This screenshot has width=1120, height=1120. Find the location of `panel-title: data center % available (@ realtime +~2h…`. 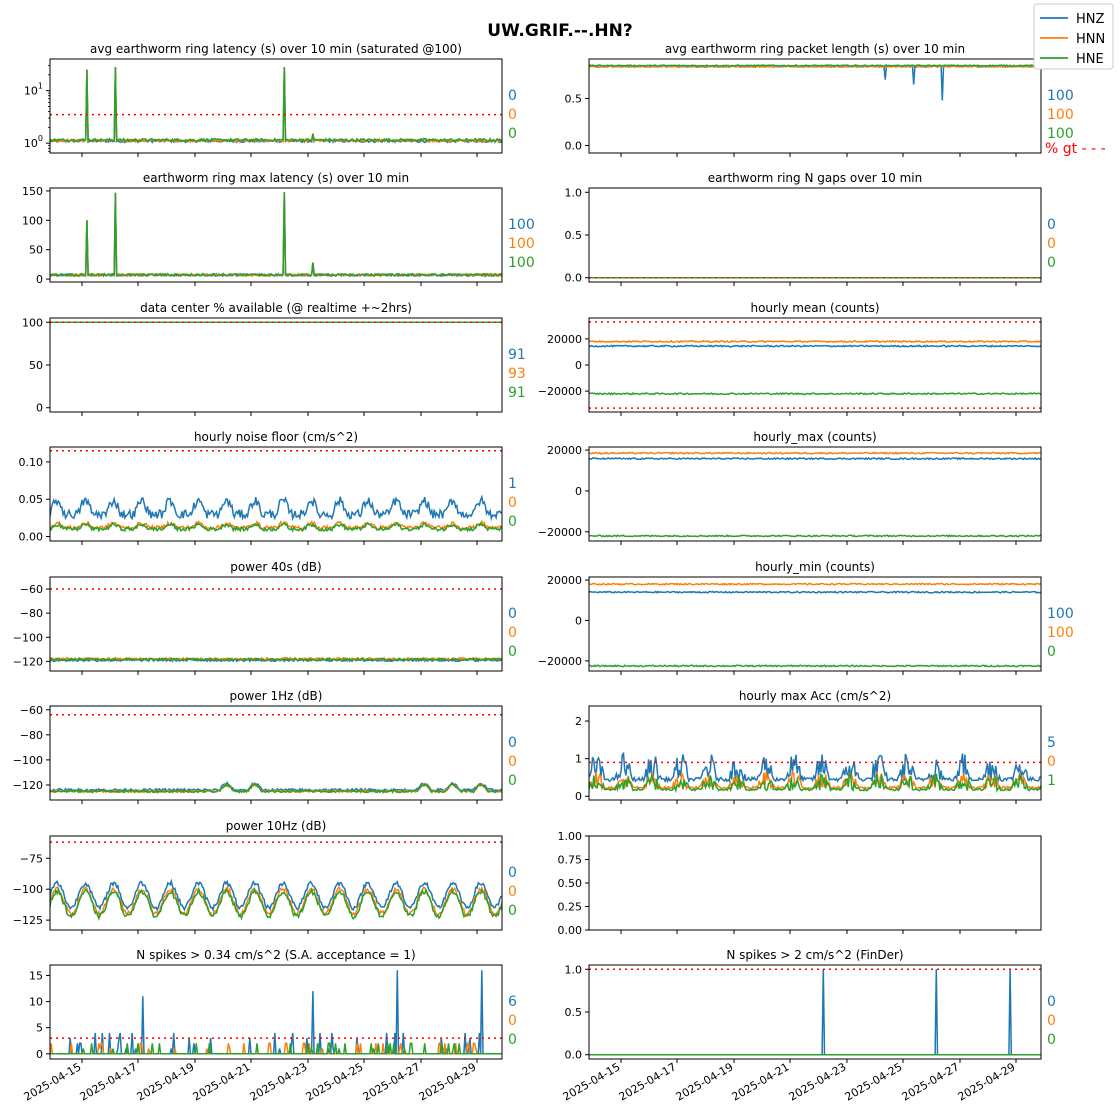

panel-title: data center % available (@ realtime +~2h… is located at coordinates (276, 308).